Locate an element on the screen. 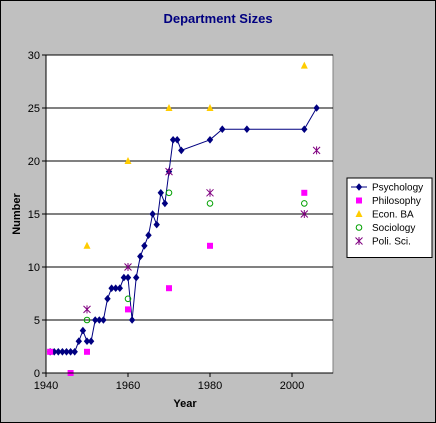 The image size is (436, 423). legend-entry: Econ. BA is located at coordinates (384, 215).